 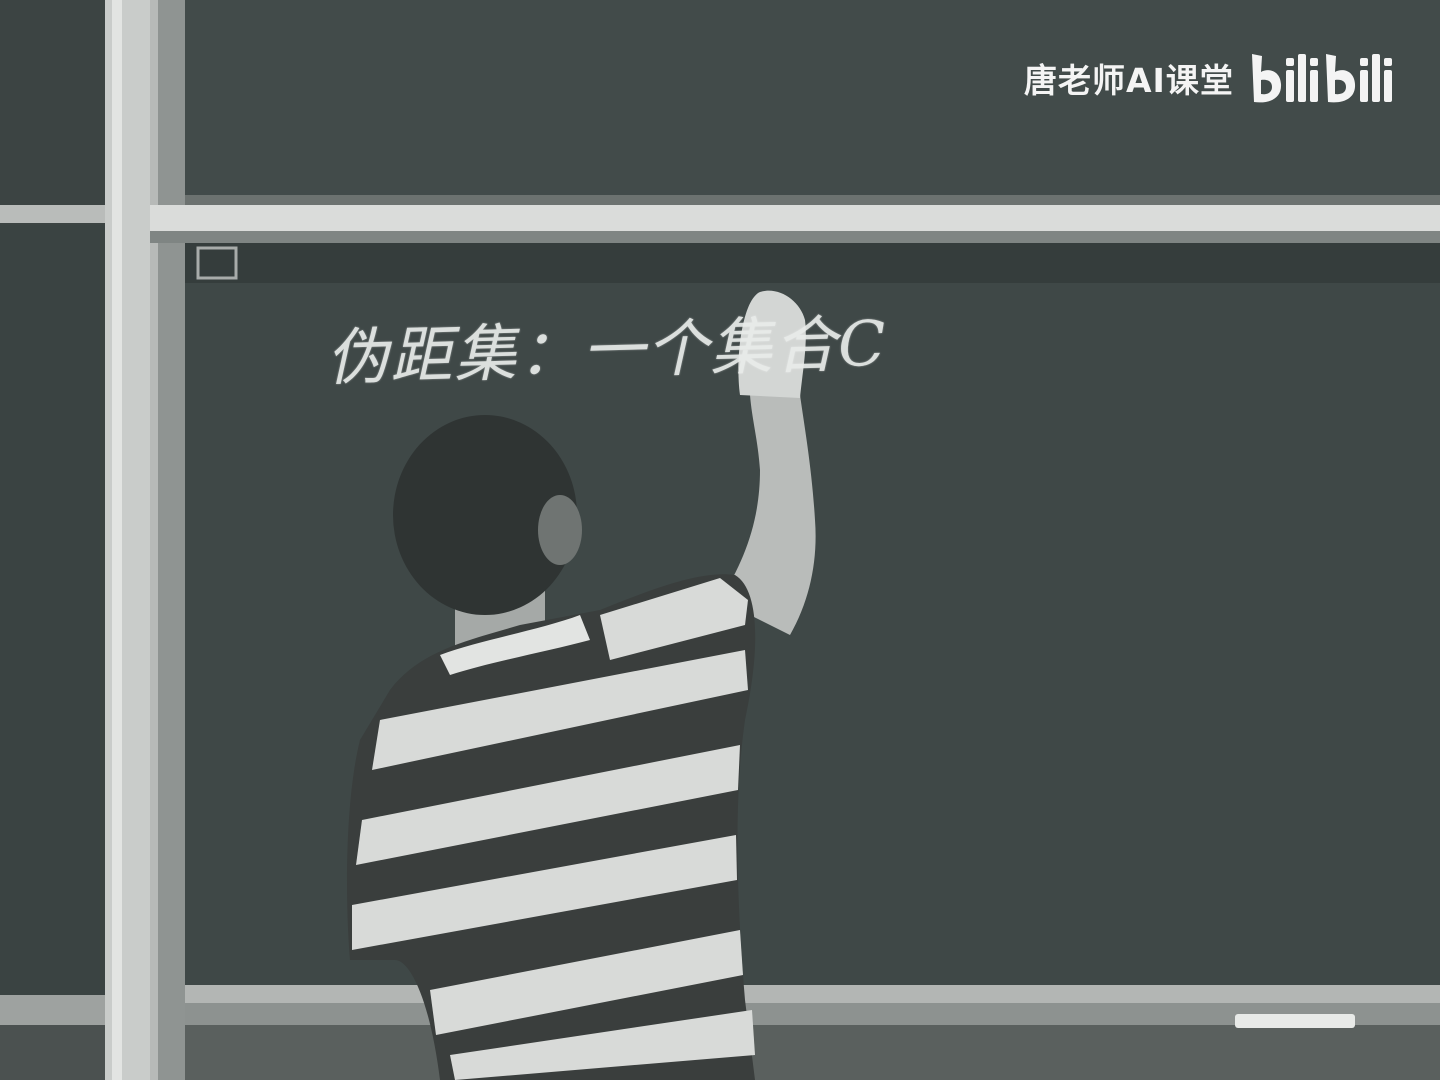 What do you see at coordinates (1323, 78) in the screenshot?
I see `bilibili-logo-icon` at bounding box center [1323, 78].